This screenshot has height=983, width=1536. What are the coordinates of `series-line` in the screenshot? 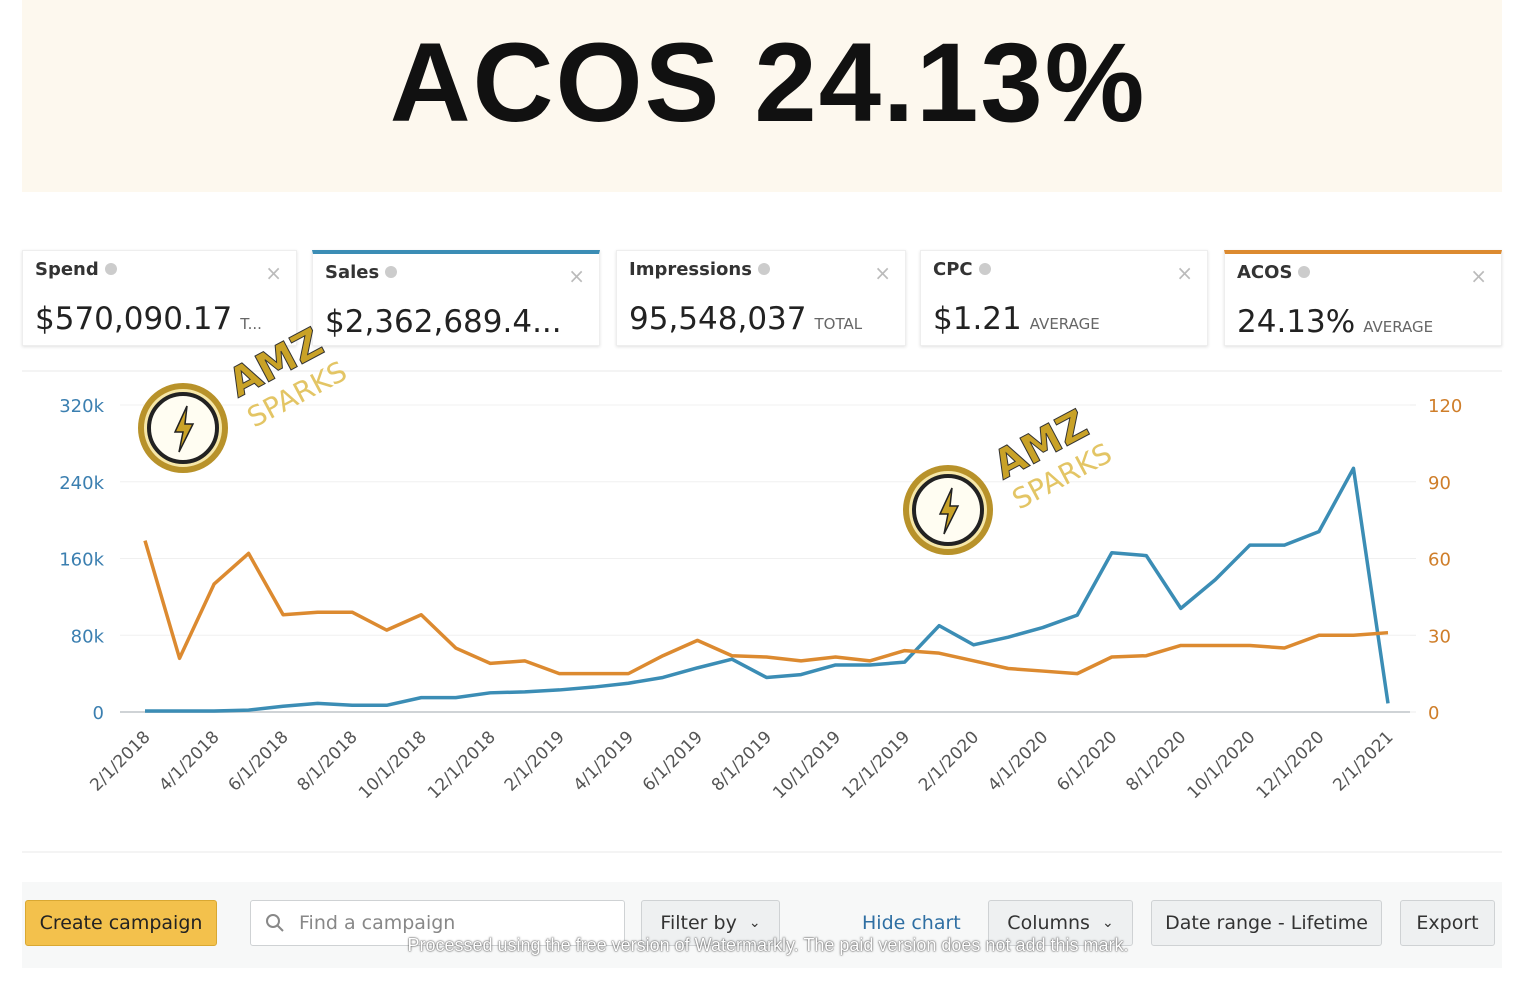 It's located at (766, 608).